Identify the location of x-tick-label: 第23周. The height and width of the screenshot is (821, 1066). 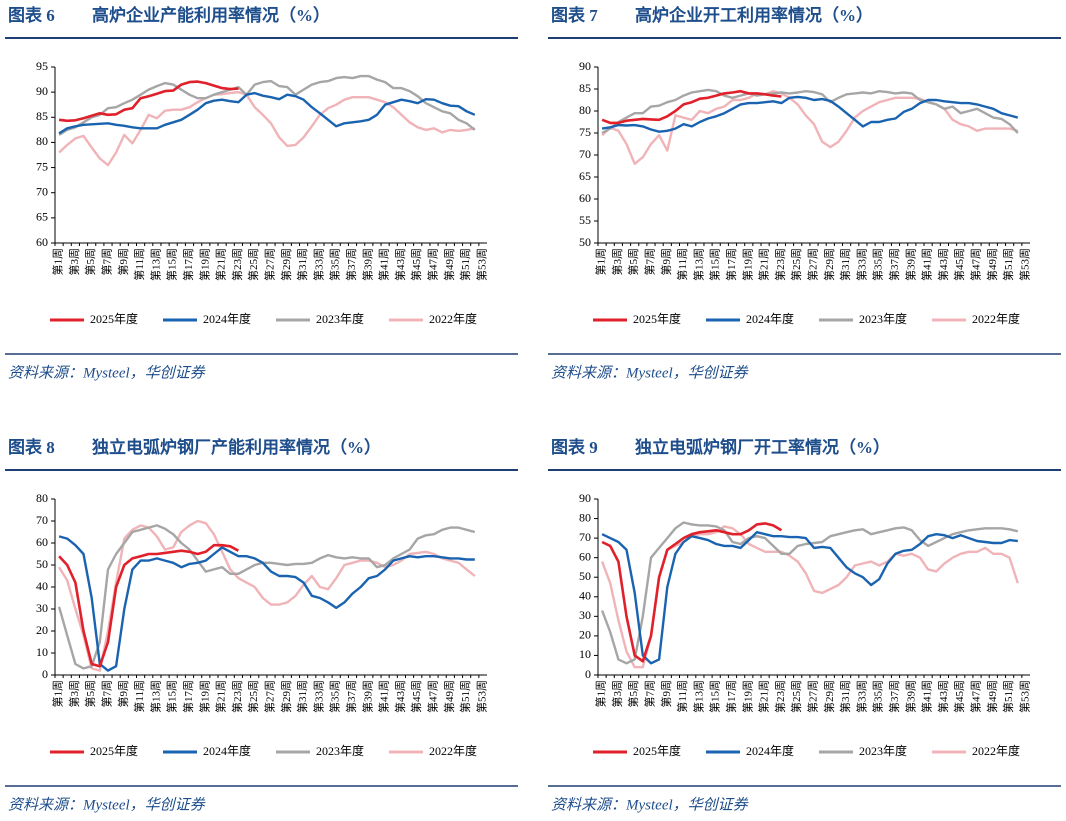
(780, 264).